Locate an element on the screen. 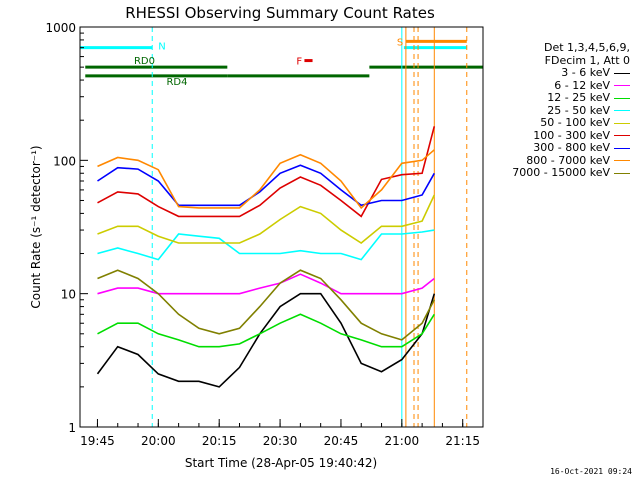 This screenshot has height=480, width=640. legend-entry: 25 - 50 keV is located at coordinates (540, 110).